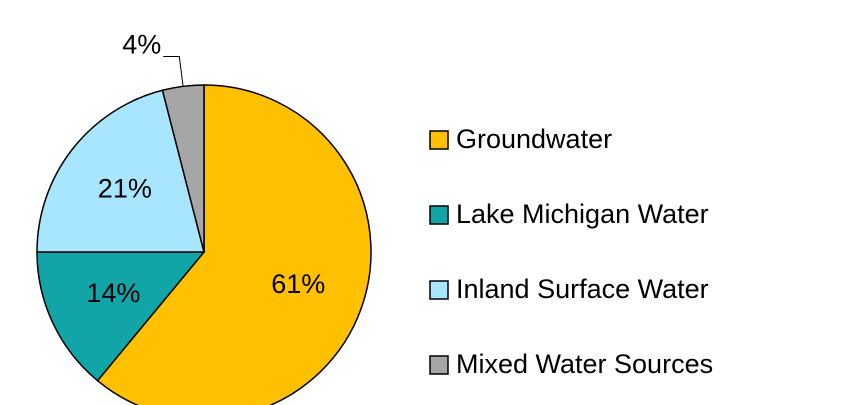 The width and height of the screenshot is (857, 405). What do you see at coordinates (125, 189) in the screenshot?
I see `data-label: 21%` at bounding box center [125, 189].